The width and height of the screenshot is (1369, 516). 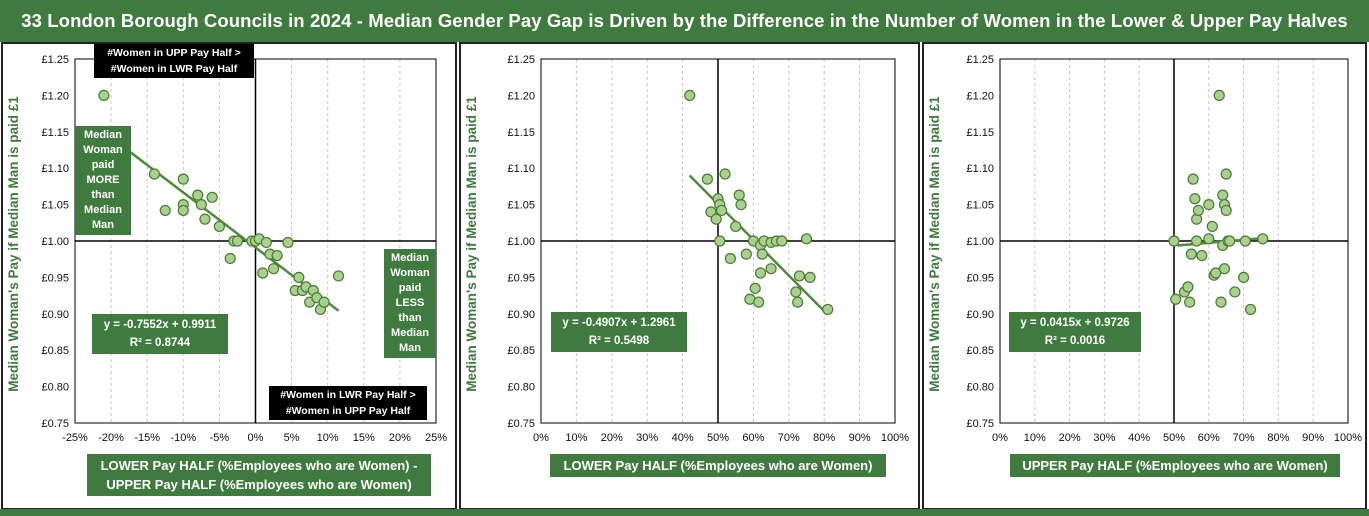 I want to click on r-squared: R² = 0.0016, so click(x=1075, y=341).